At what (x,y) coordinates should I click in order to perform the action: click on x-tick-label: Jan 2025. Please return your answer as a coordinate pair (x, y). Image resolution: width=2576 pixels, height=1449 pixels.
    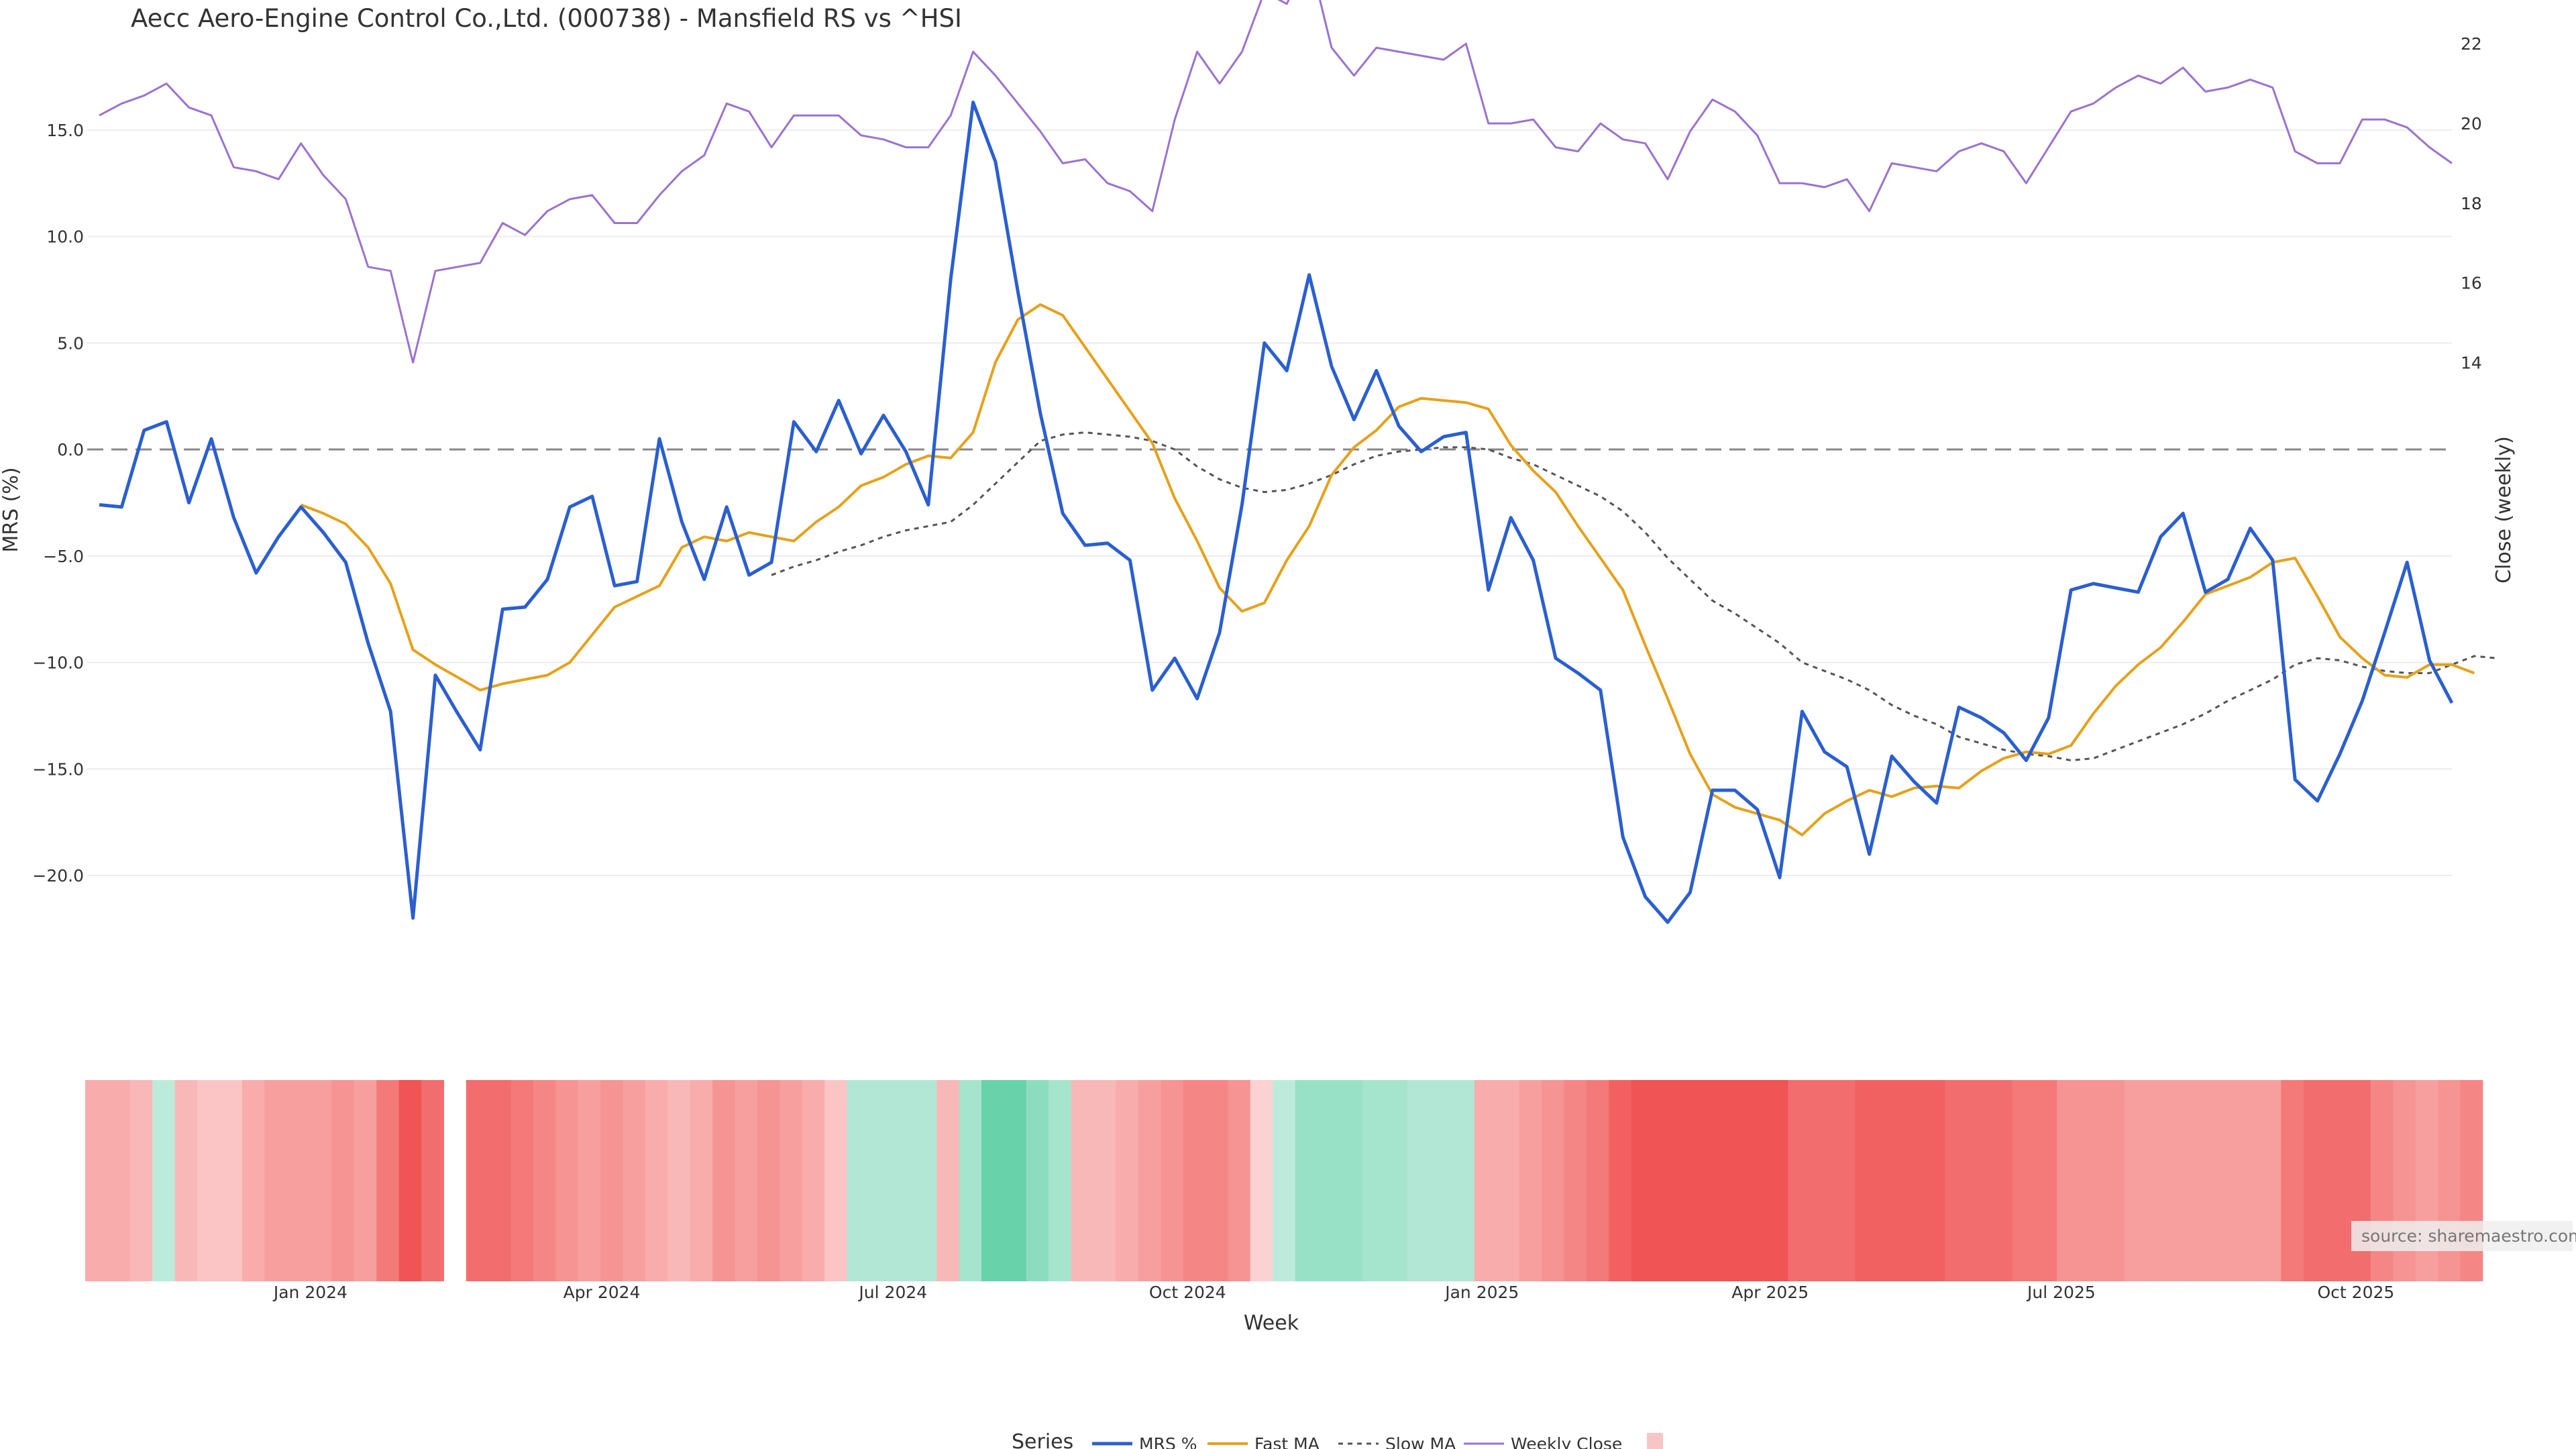
    Looking at the image, I should click on (1481, 1292).